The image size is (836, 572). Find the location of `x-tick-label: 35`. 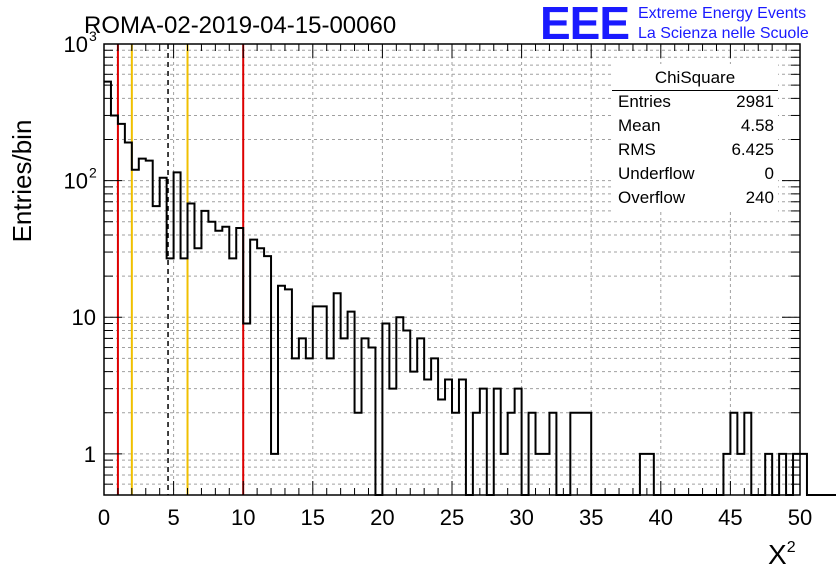

x-tick-label: 35 is located at coordinates (591, 517).